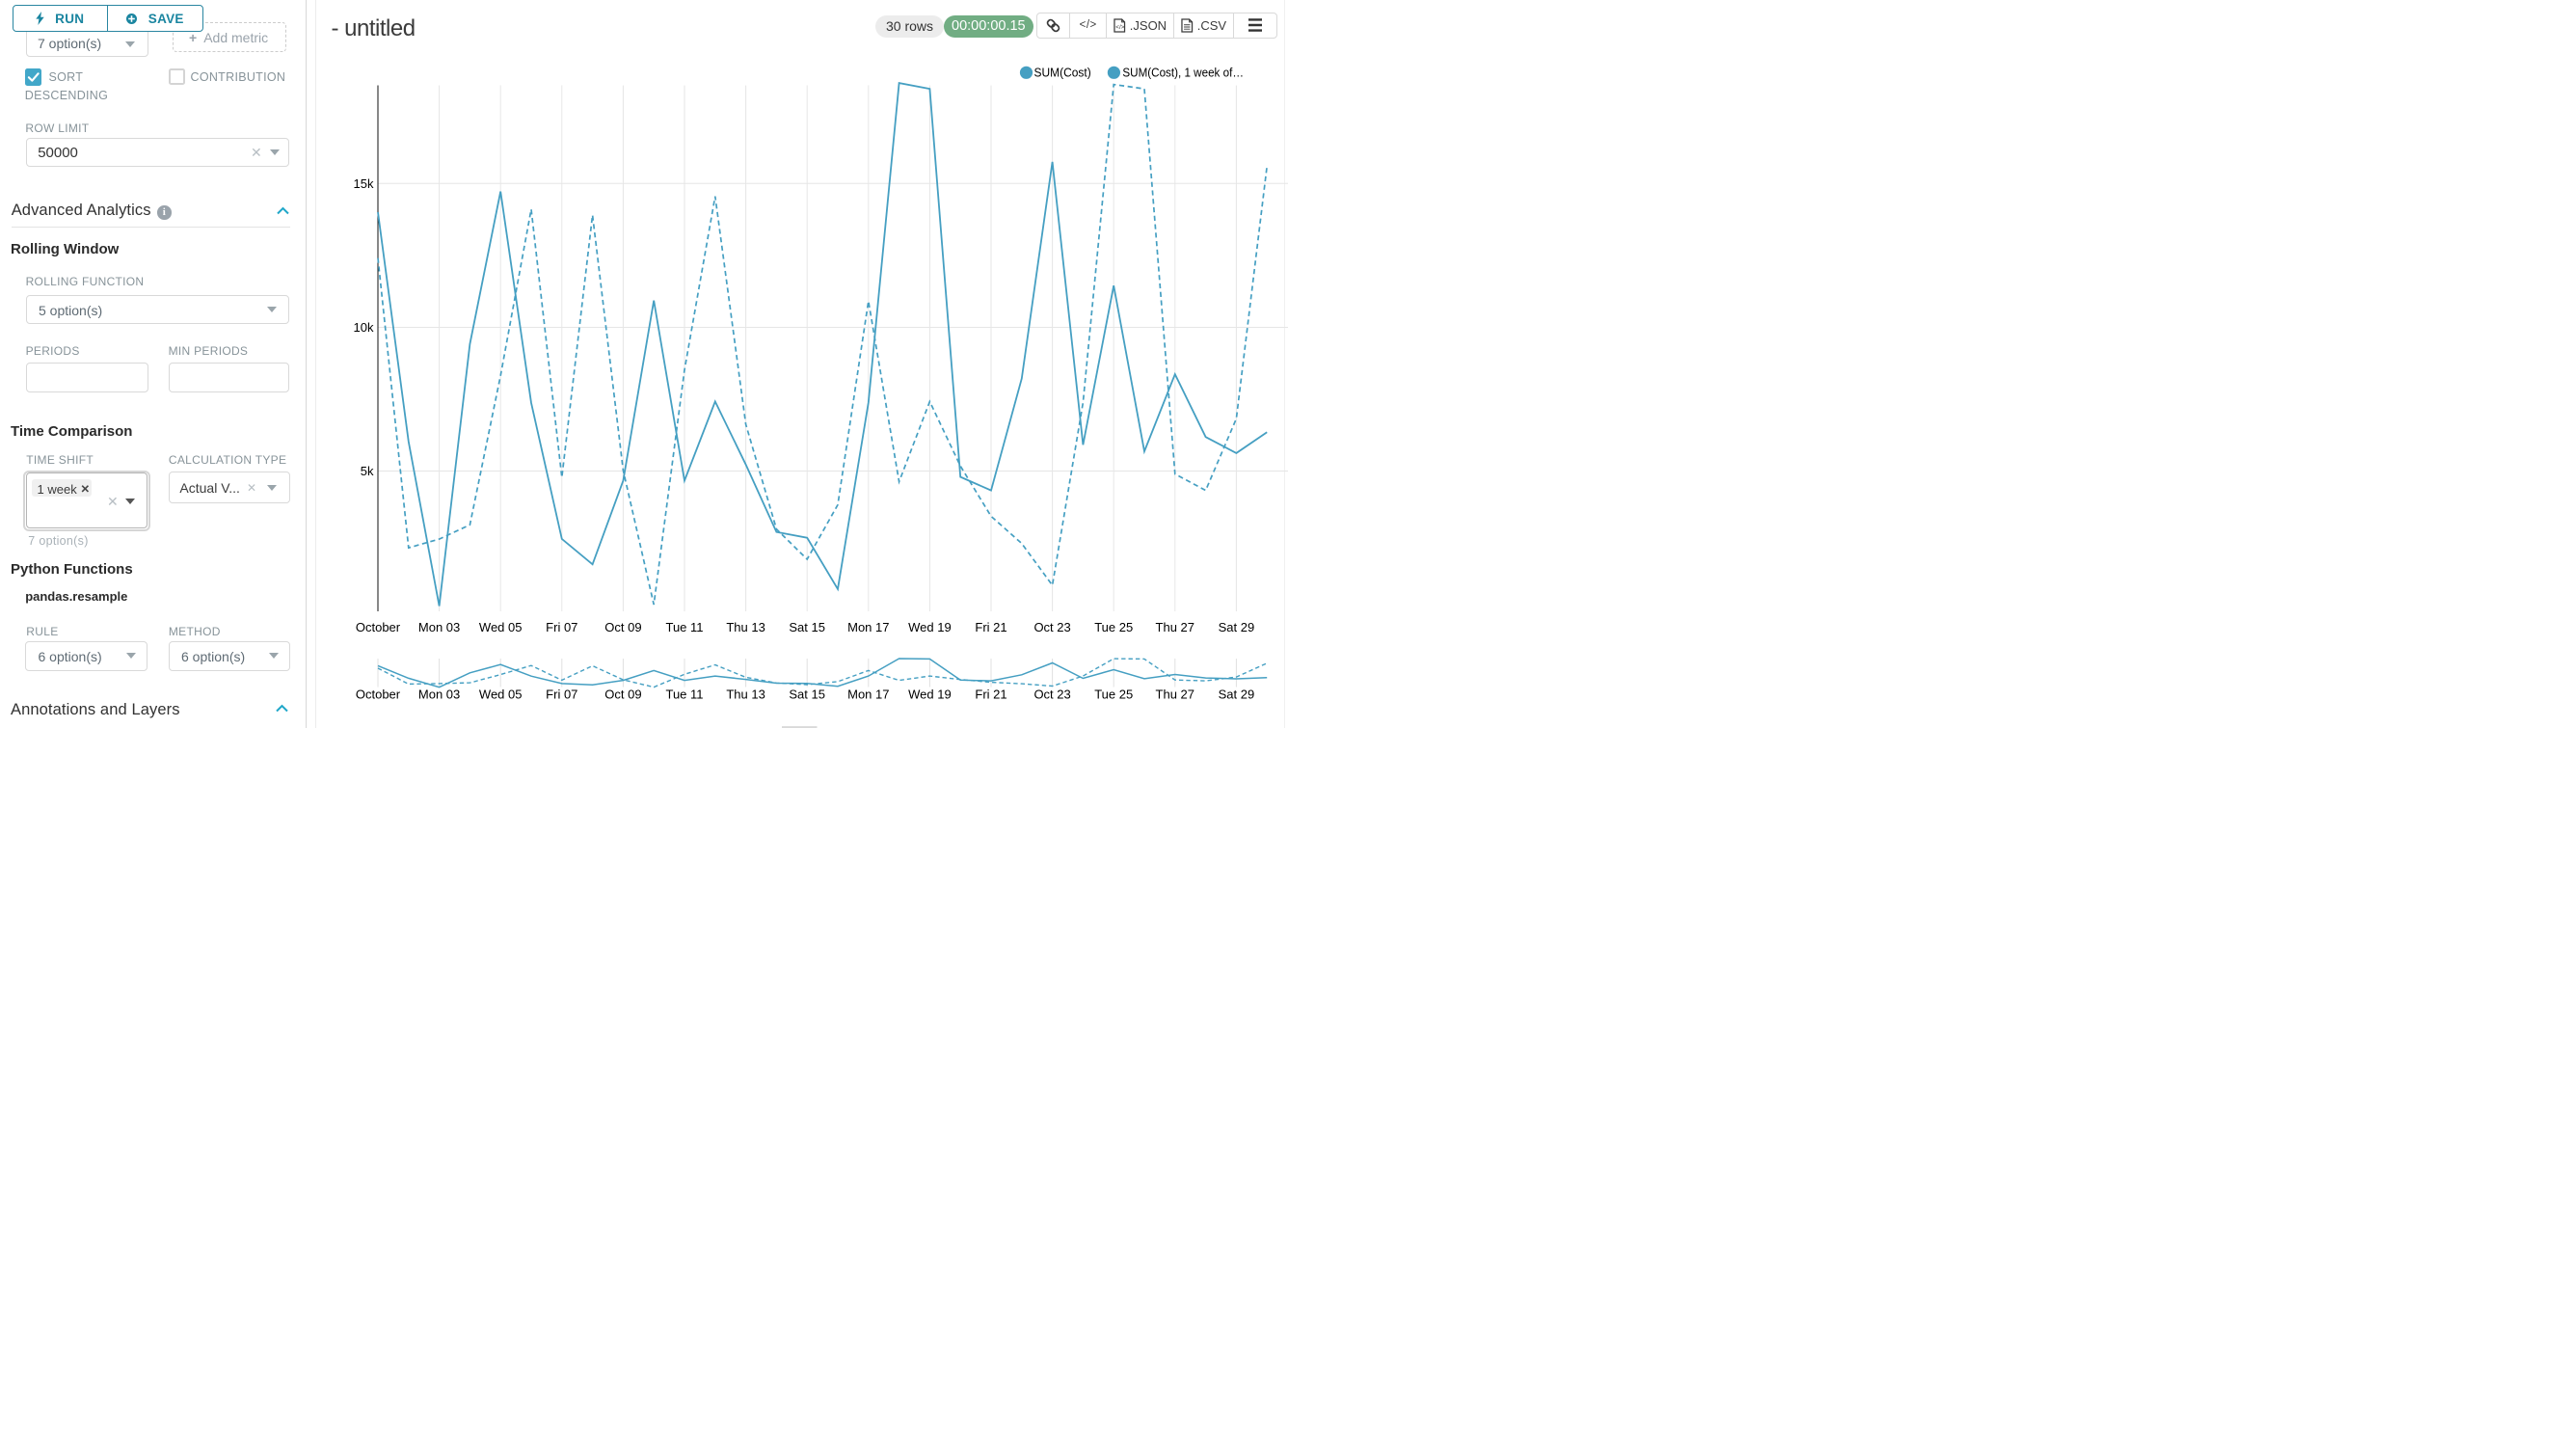  What do you see at coordinates (1063, 73) in the screenshot?
I see `svg-text: SUM(Cost)` at bounding box center [1063, 73].